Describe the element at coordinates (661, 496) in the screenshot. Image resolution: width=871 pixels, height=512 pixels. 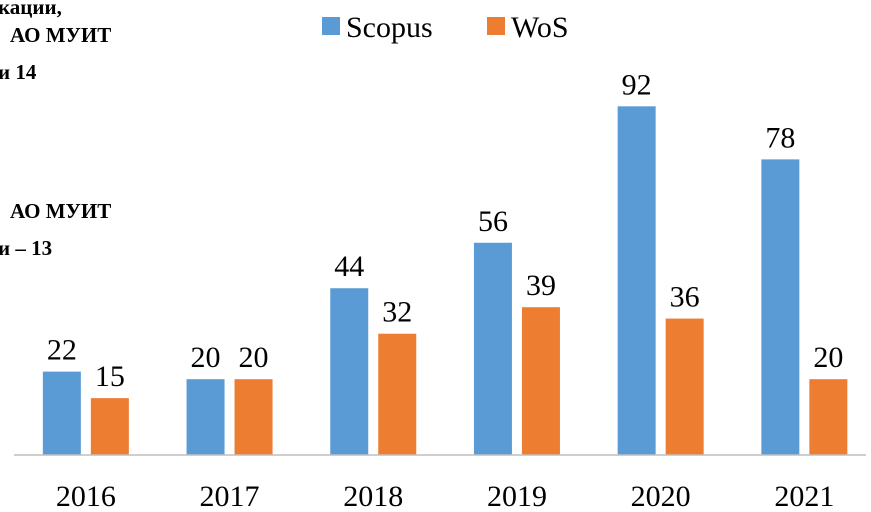
I see `x-tick-label: 2020` at that location.